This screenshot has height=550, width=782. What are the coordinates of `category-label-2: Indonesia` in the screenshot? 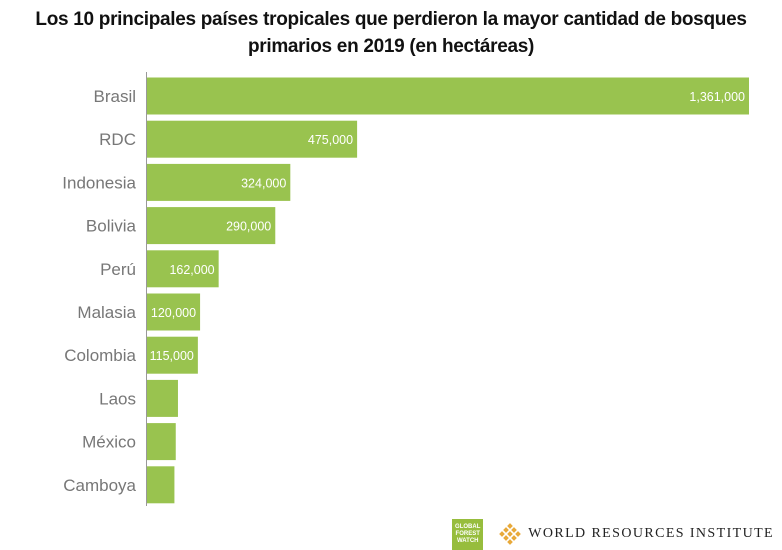 It's located at (99, 182).